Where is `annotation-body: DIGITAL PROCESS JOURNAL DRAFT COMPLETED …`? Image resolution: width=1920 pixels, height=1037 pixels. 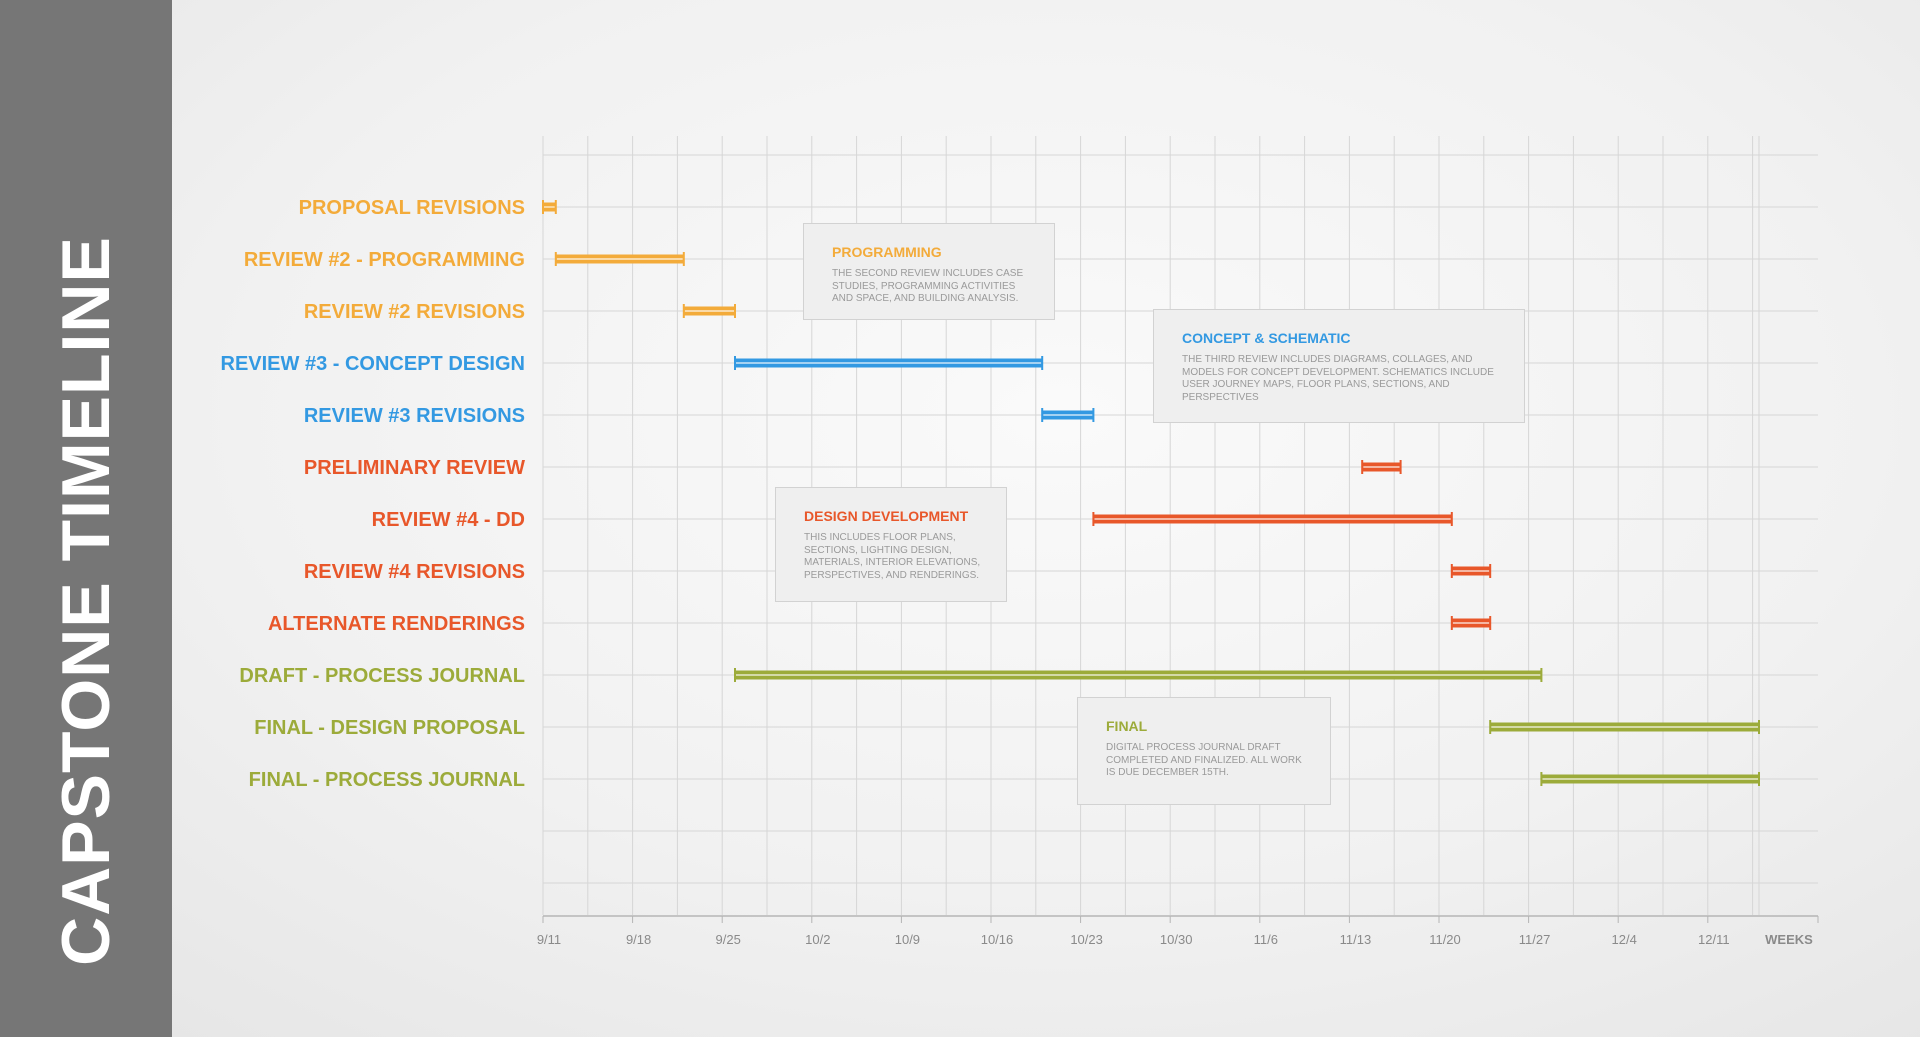 annotation-body: DIGITAL PROCESS JOURNAL DRAFT COMPLETED … is located at coordinates (1204, 760).